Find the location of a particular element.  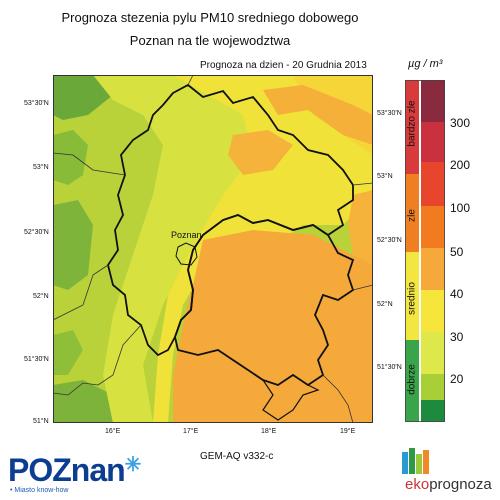

poznan-tagline: • Miasto know-how is located at coordinates (39, 490).